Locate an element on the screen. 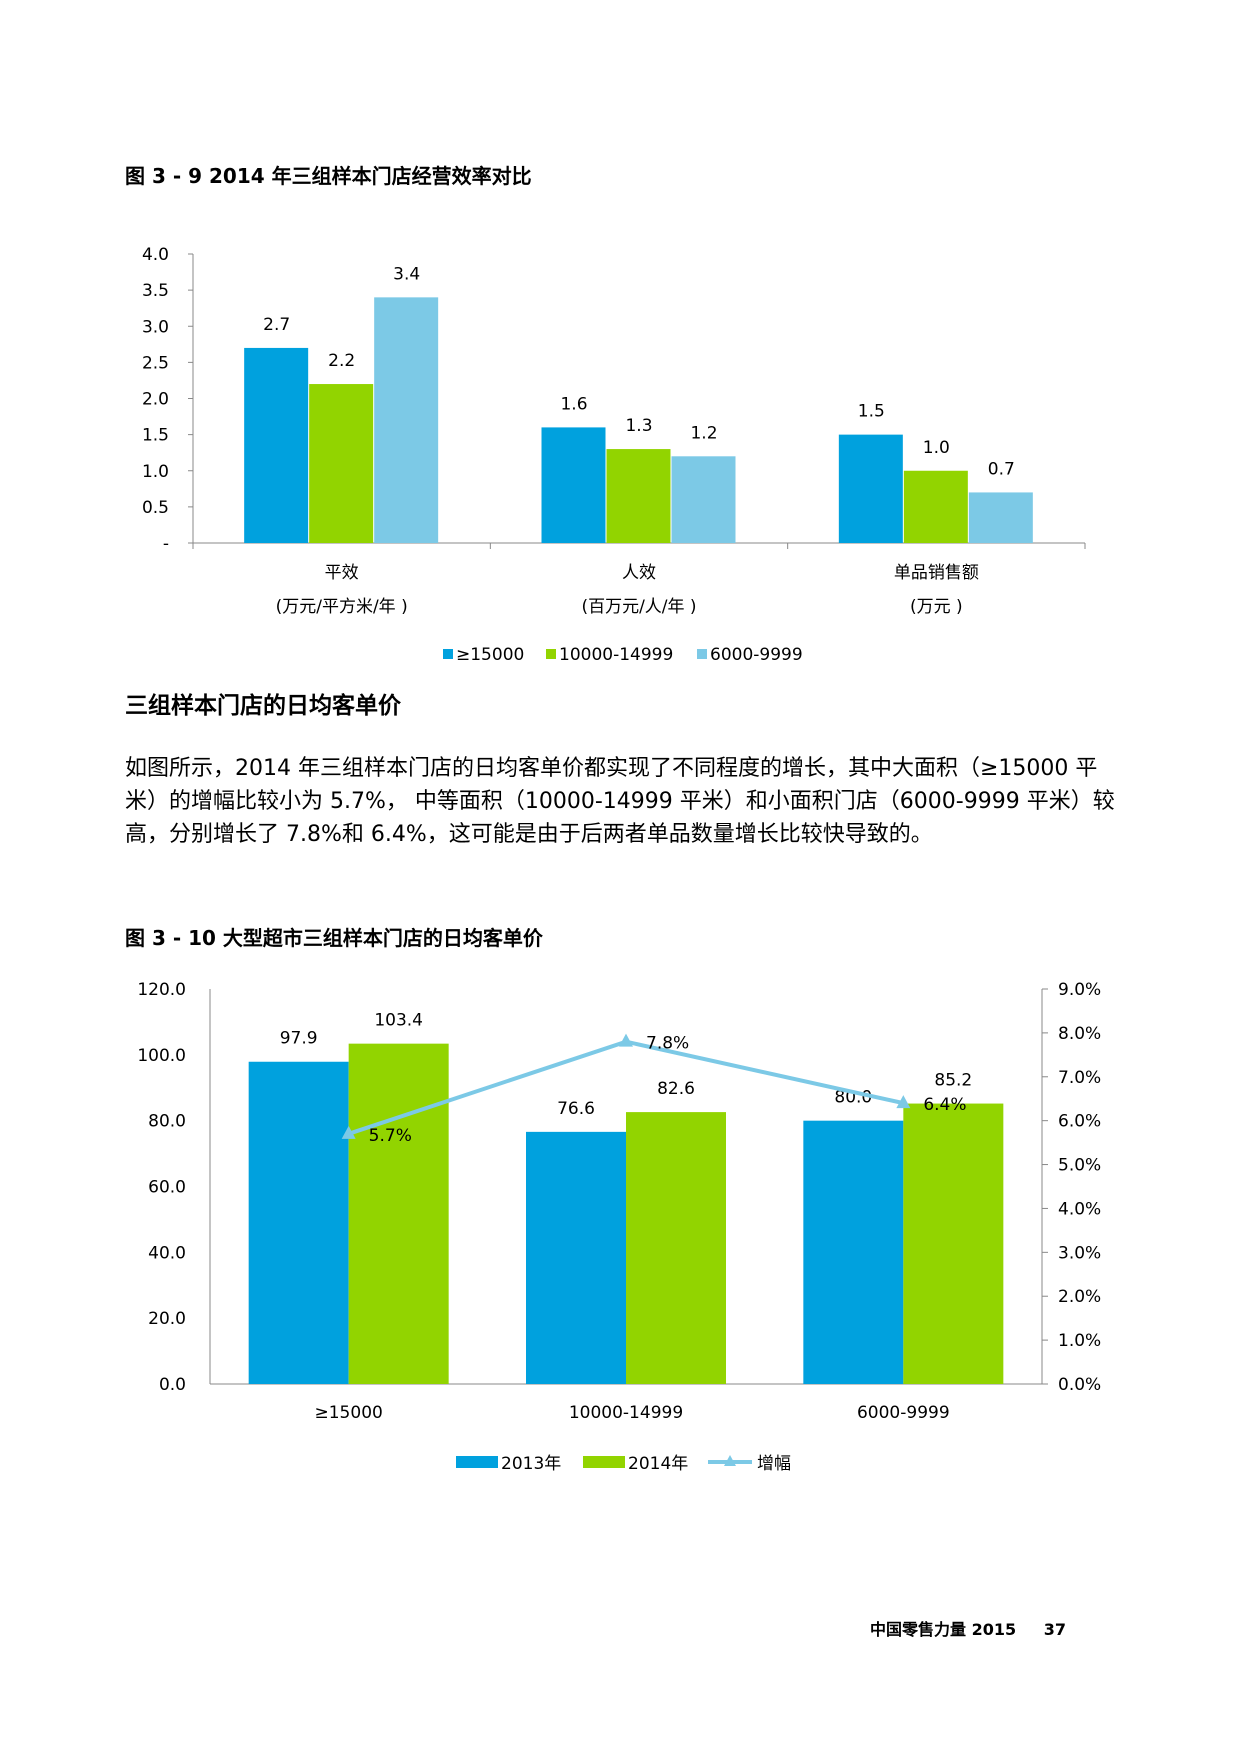 The height and width of the screenshot is (1754, 1240). legend-label: 6000-9999 is located at coordinates (756, 655).